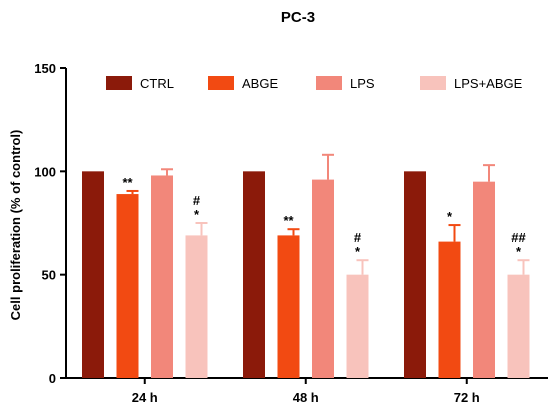 Image resolution: width=550 pixels, height=410 pixels. What do you see at coordinates (488, 83) in the screenshot?
I see `legend-label: LPS+ABGE` at bounding box center [488, 83].